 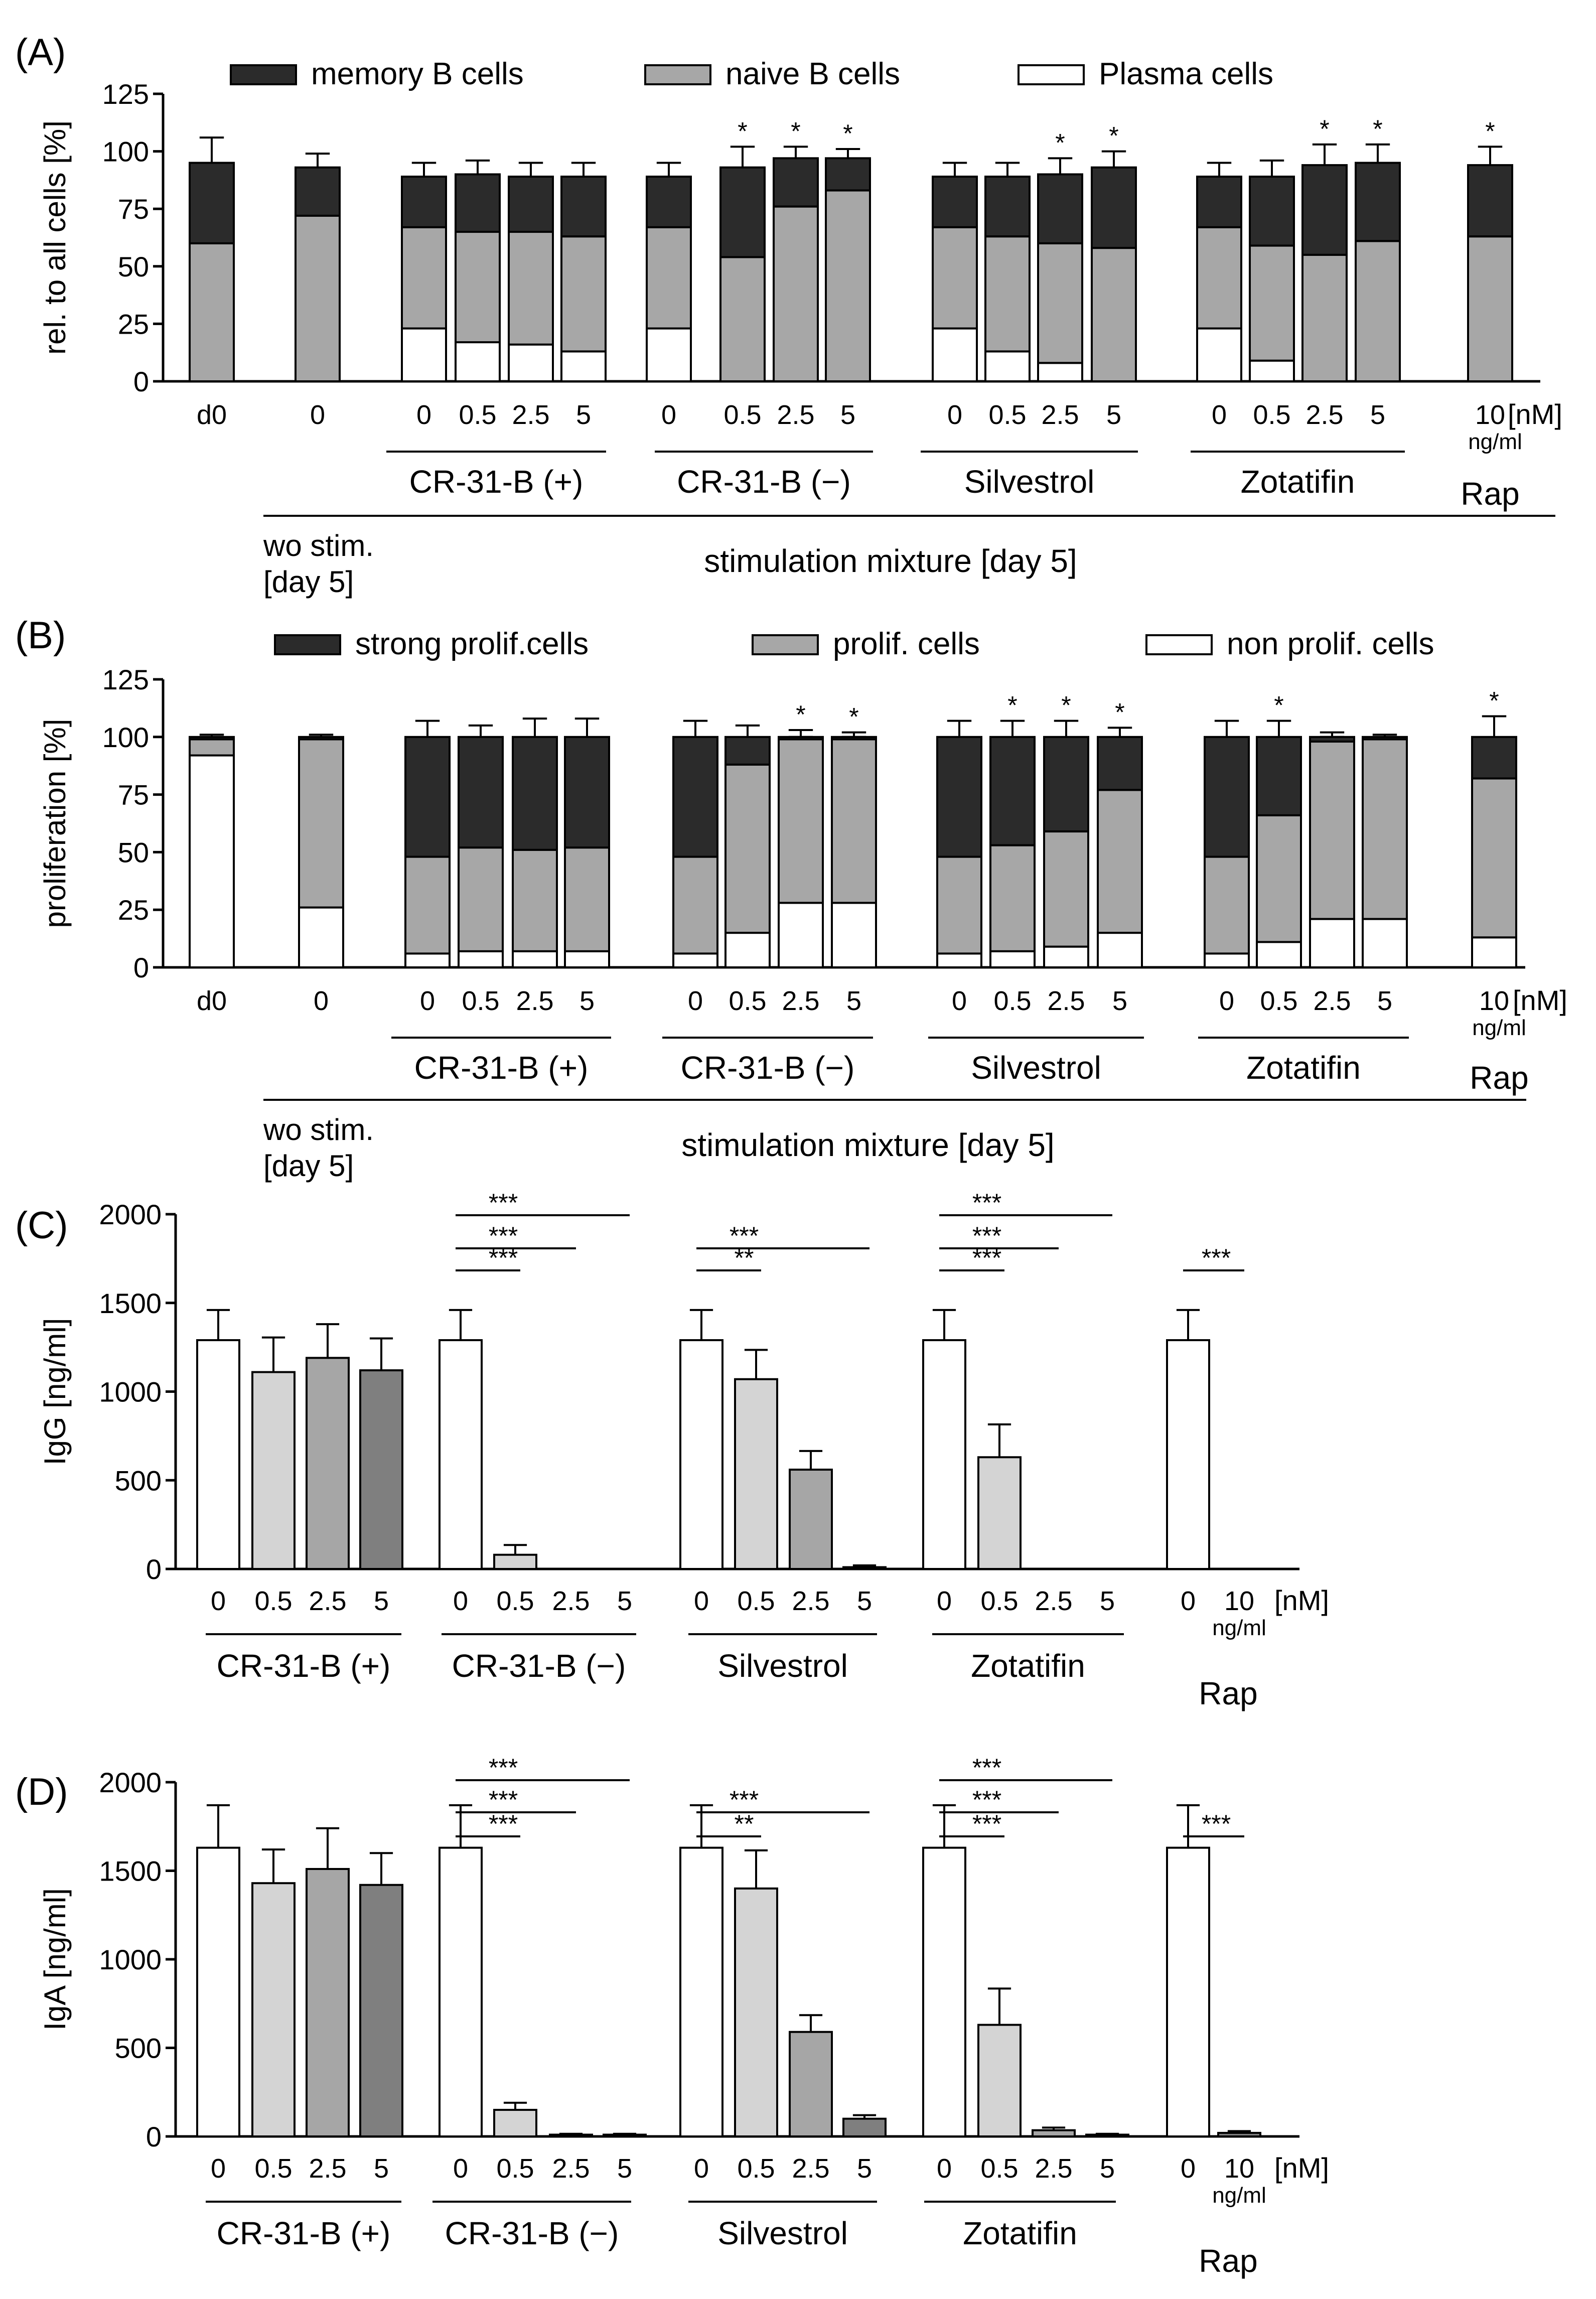 What do you see at coordinates (1239, 2195) in the screenshot?
I see `rap-unit-label: ng/ml` at bounding box center [1239, 2195].